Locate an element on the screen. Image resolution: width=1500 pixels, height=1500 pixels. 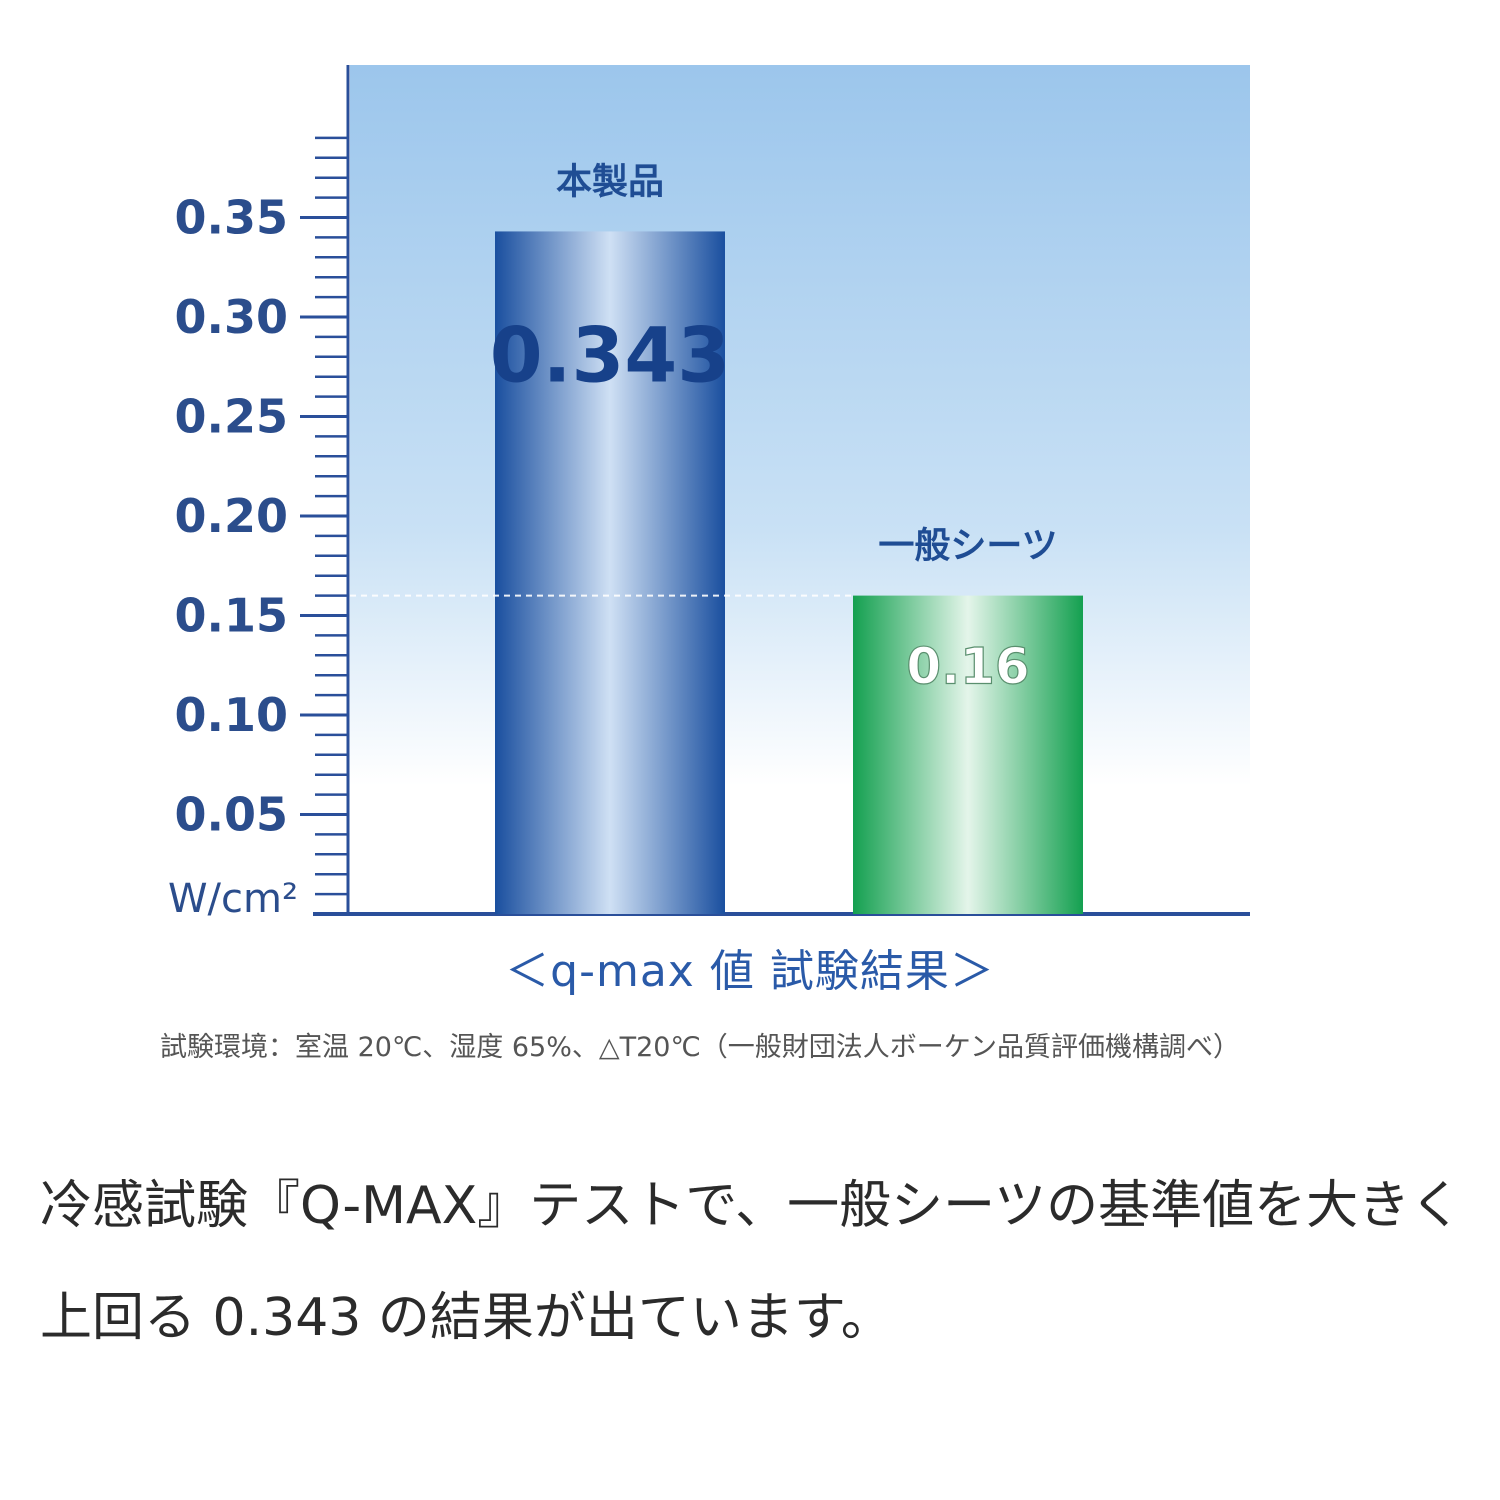
bar-general-sheet is located at coordinates (968, 754).